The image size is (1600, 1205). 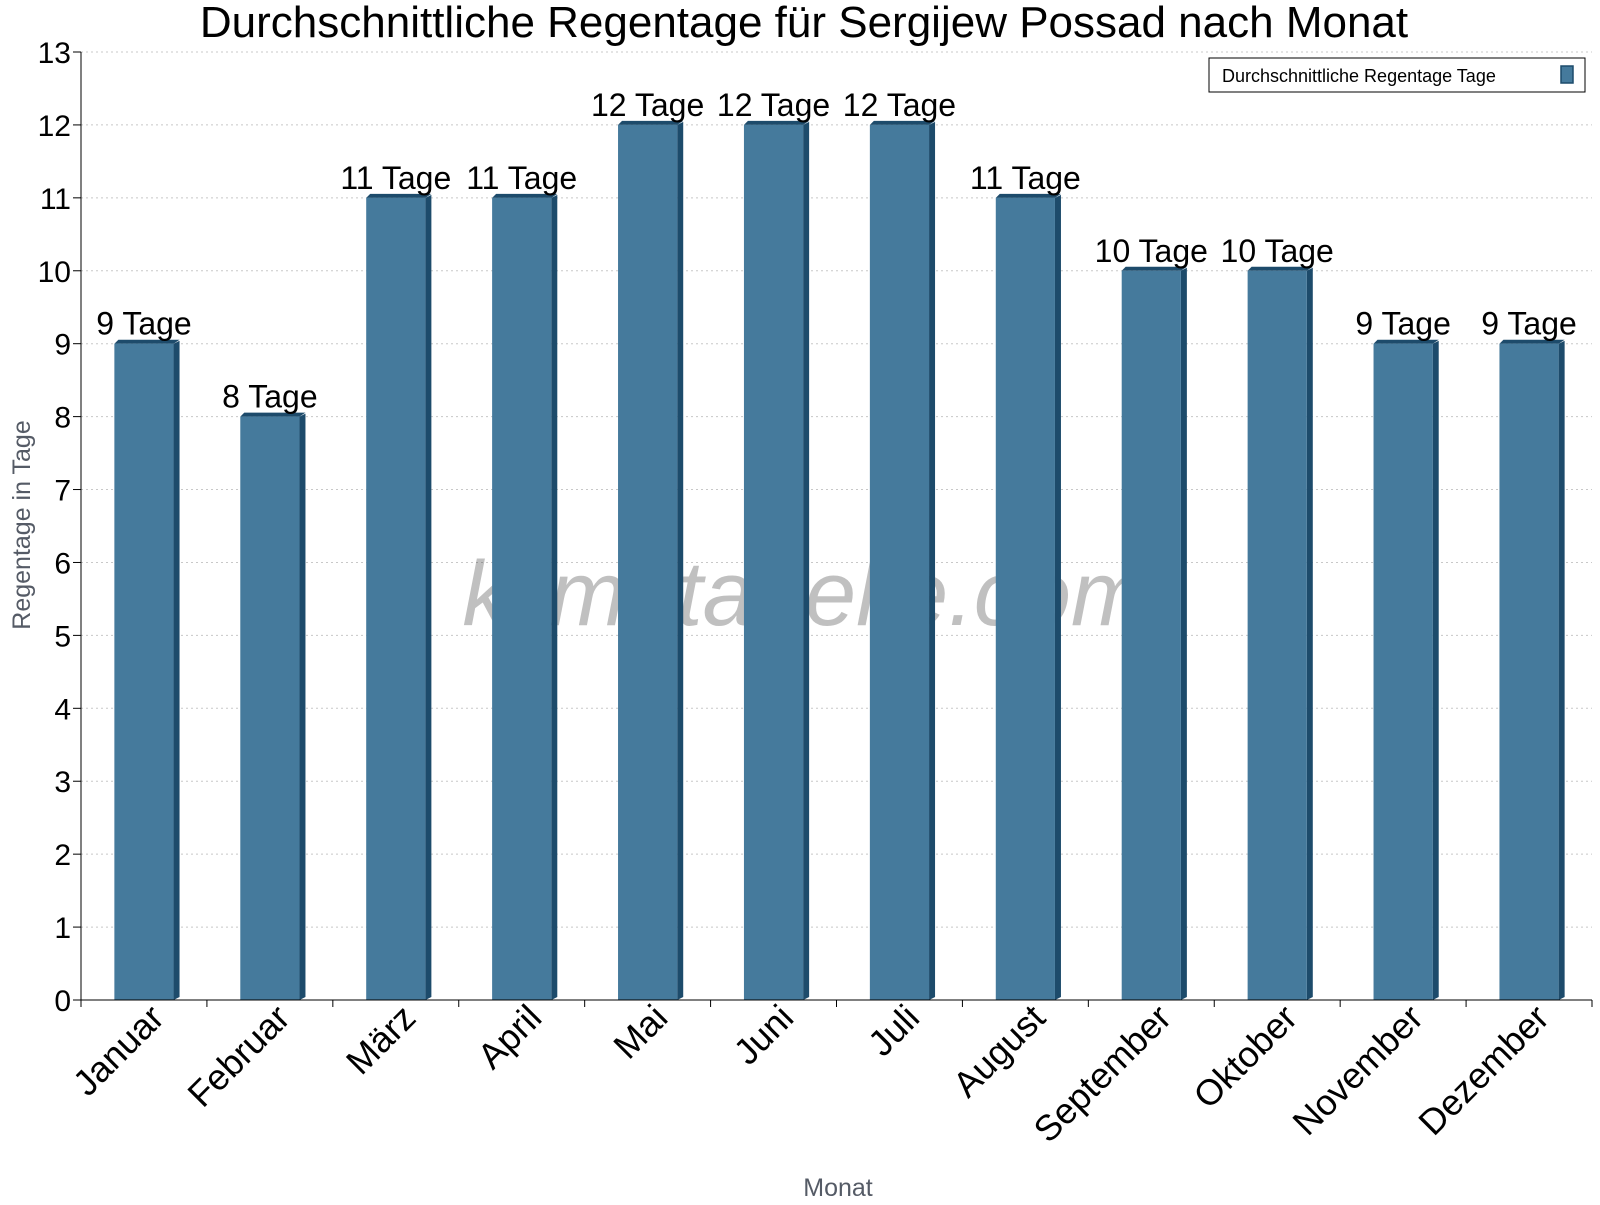 What do you see at coordinates (381, 1040) in the screenshot?
I see `x-tick-label: März` at bounding box center [381, 1040].